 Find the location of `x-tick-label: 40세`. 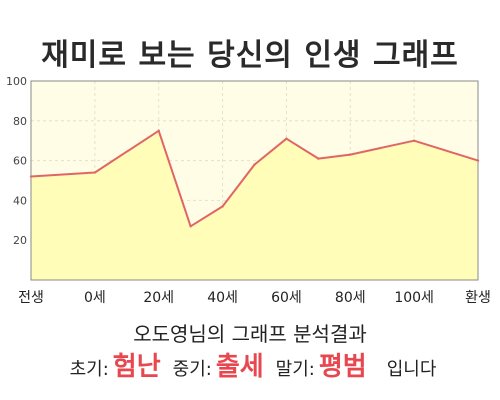

x-tick-label: 40세 is located at coordinates (222, 298).